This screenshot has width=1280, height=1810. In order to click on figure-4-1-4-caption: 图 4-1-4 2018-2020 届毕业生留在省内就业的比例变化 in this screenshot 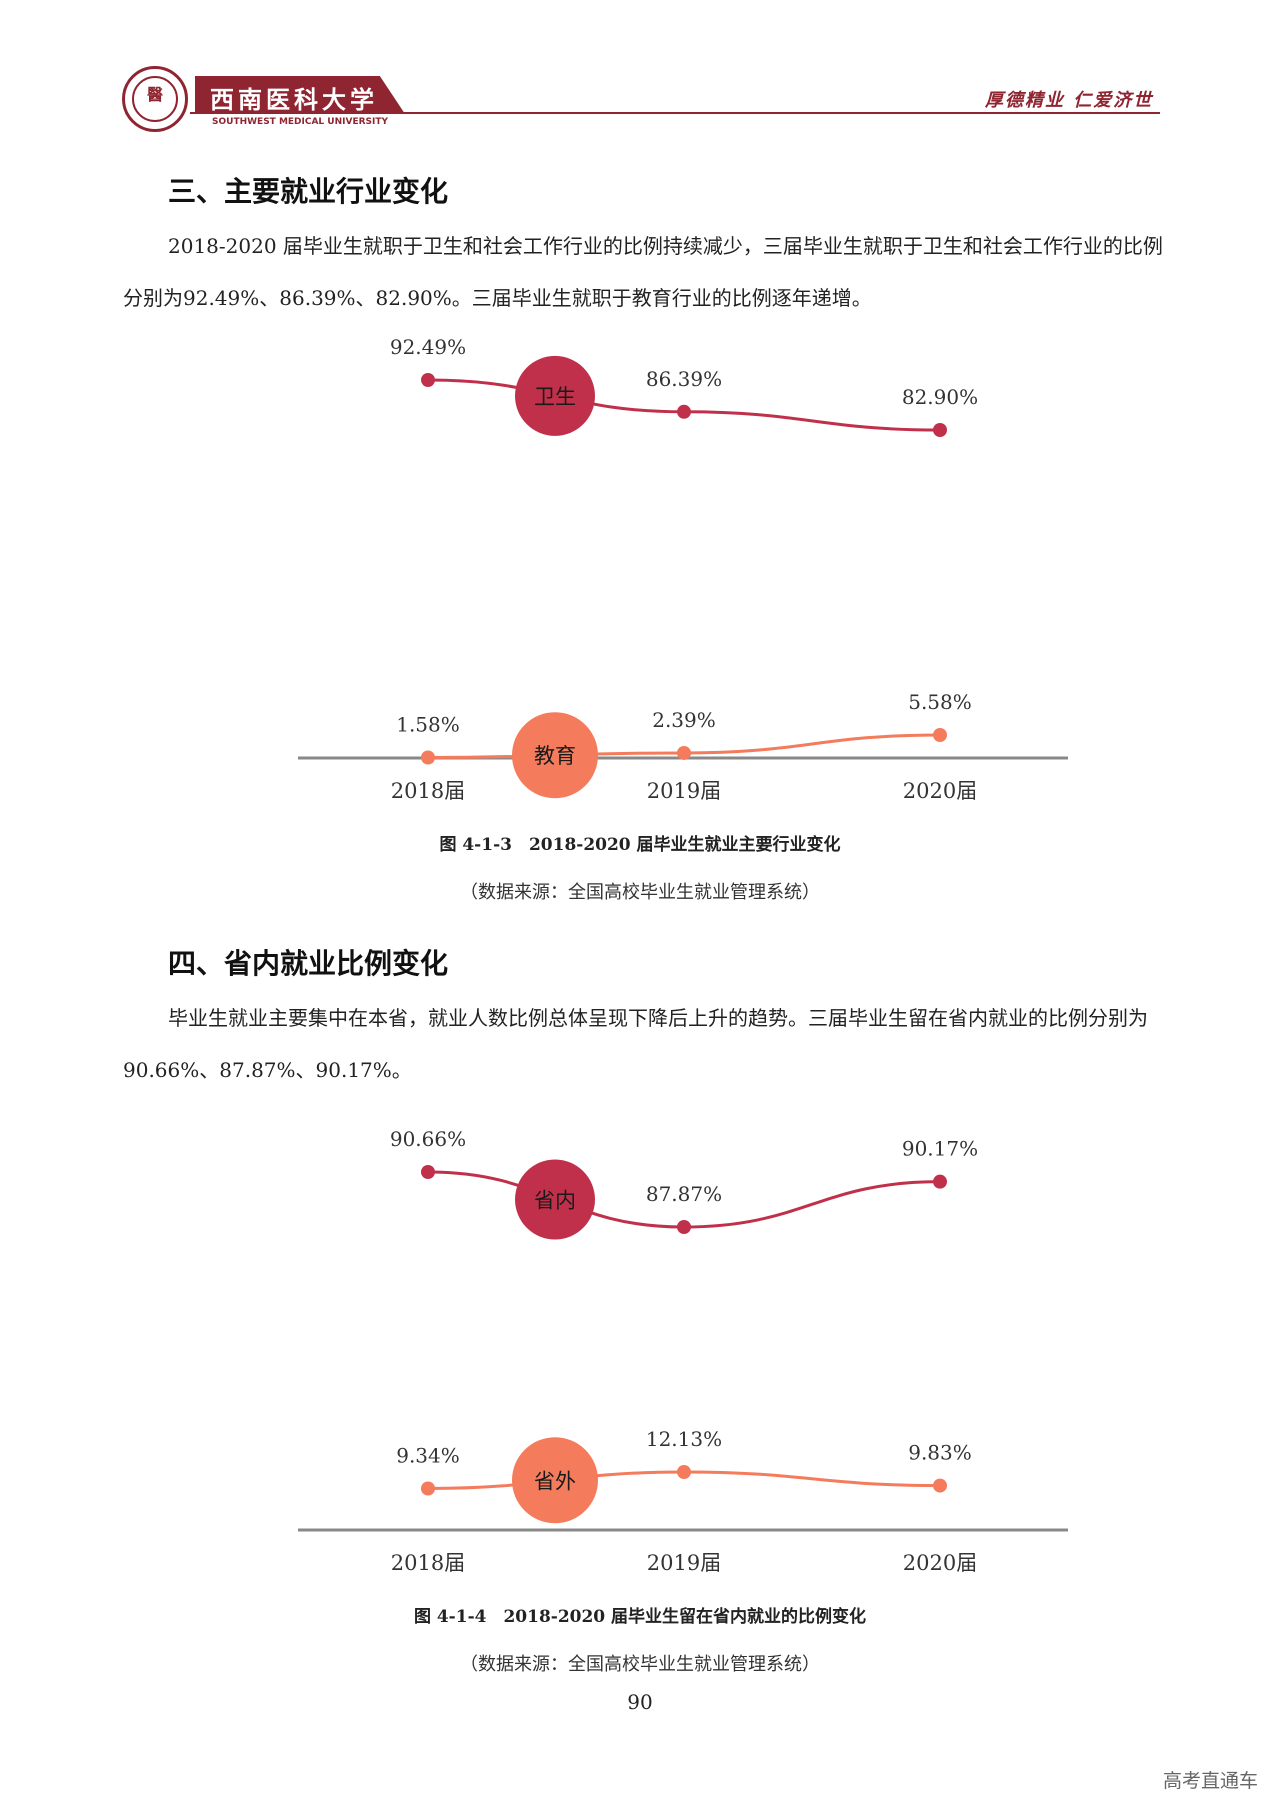, I will do `click(640, 1617)`.